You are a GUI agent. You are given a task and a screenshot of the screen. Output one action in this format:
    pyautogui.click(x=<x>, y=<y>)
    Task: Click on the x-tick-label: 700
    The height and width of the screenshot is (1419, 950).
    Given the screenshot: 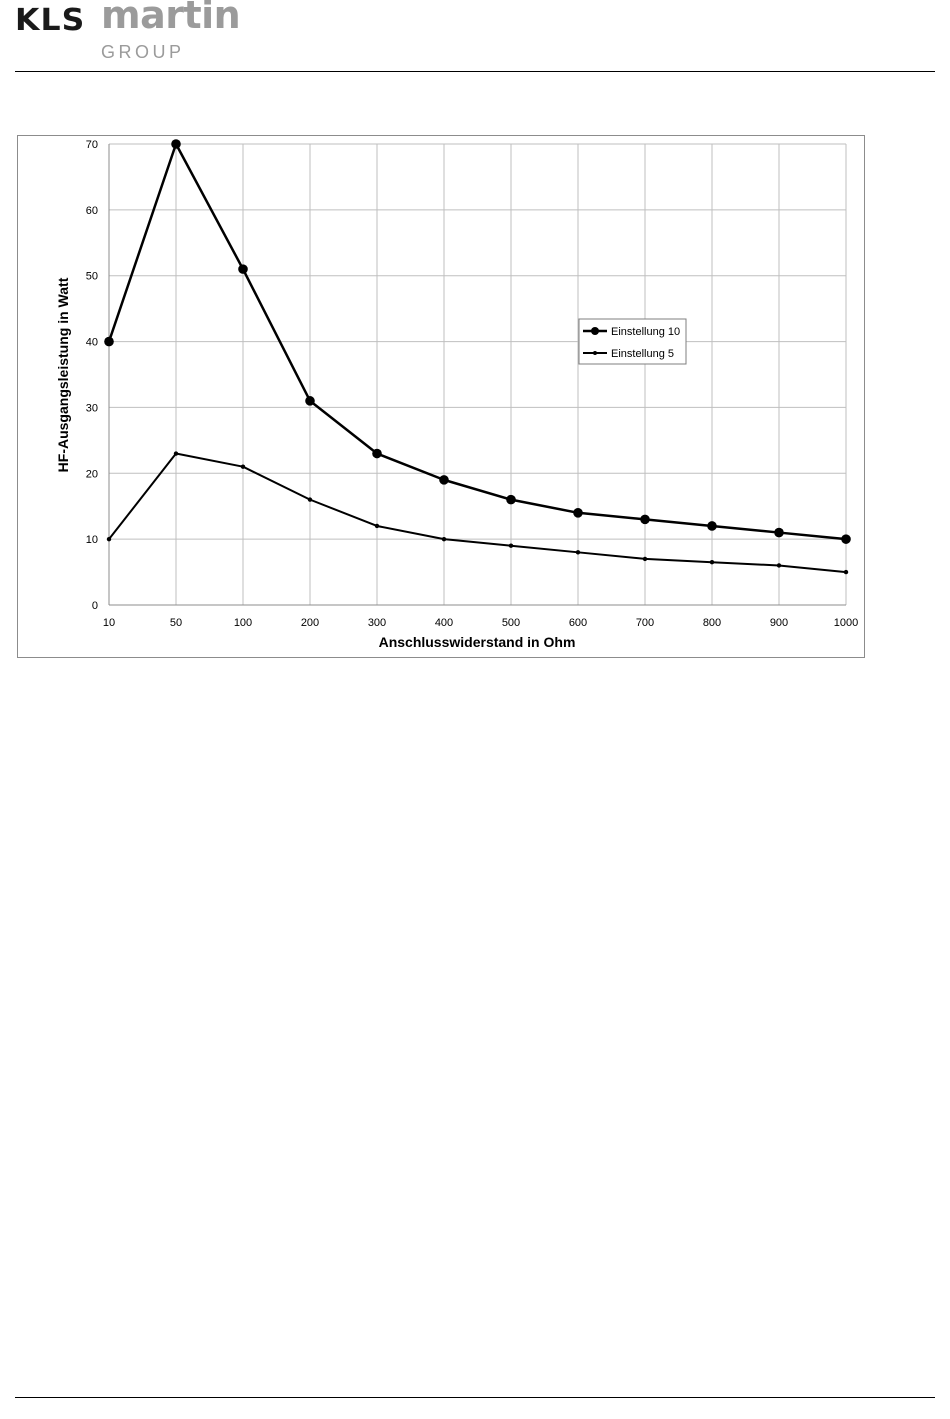 What is the action you would take?
    pyautogui.click(x=645, y=623)
    